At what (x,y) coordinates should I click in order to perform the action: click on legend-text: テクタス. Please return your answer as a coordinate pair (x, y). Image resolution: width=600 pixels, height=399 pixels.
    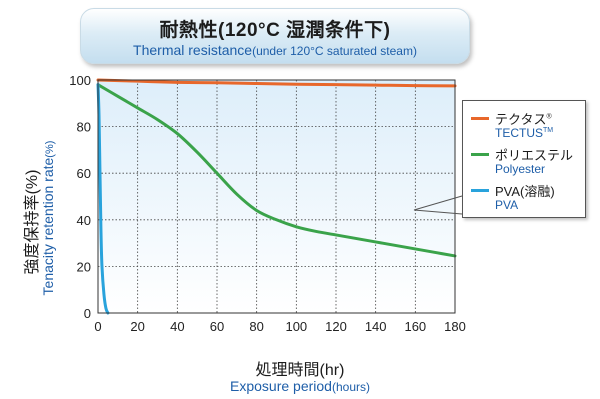
    Looking at the image, I should click on (521, 119).